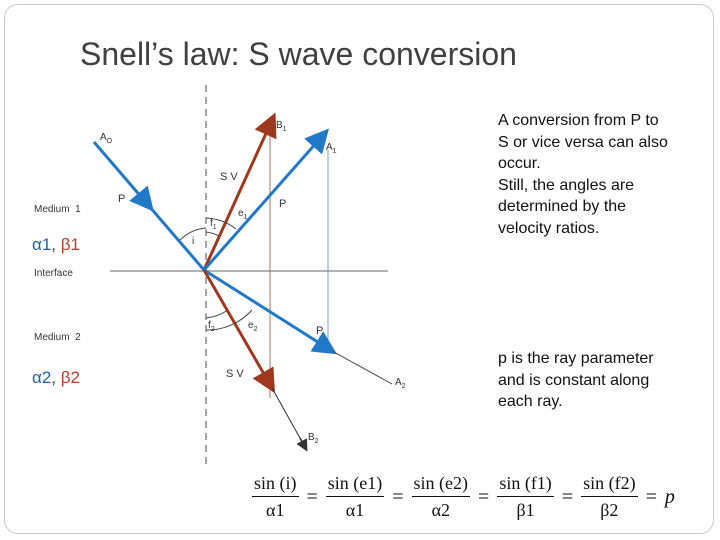  I want to click on label-angle-f2: f2, so click(211, 326).